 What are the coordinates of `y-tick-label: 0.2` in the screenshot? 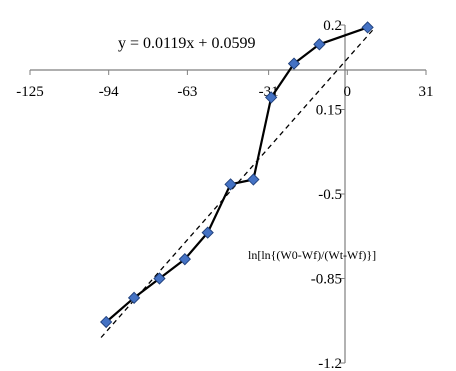 It's located at (332, 26).